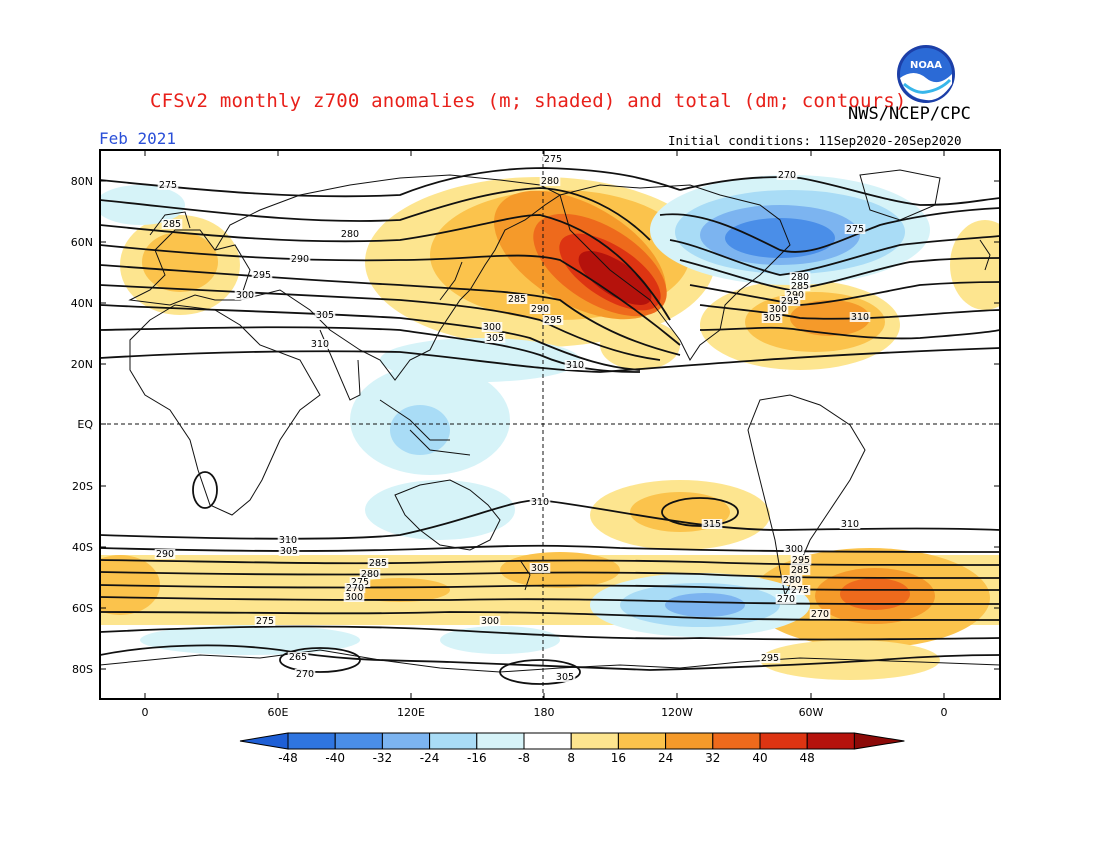 This screenshot has height=850, width=1100. Describe the element at coordinates (383, 758) in the screenshot. I see `colorbar-label: -32` at that location.